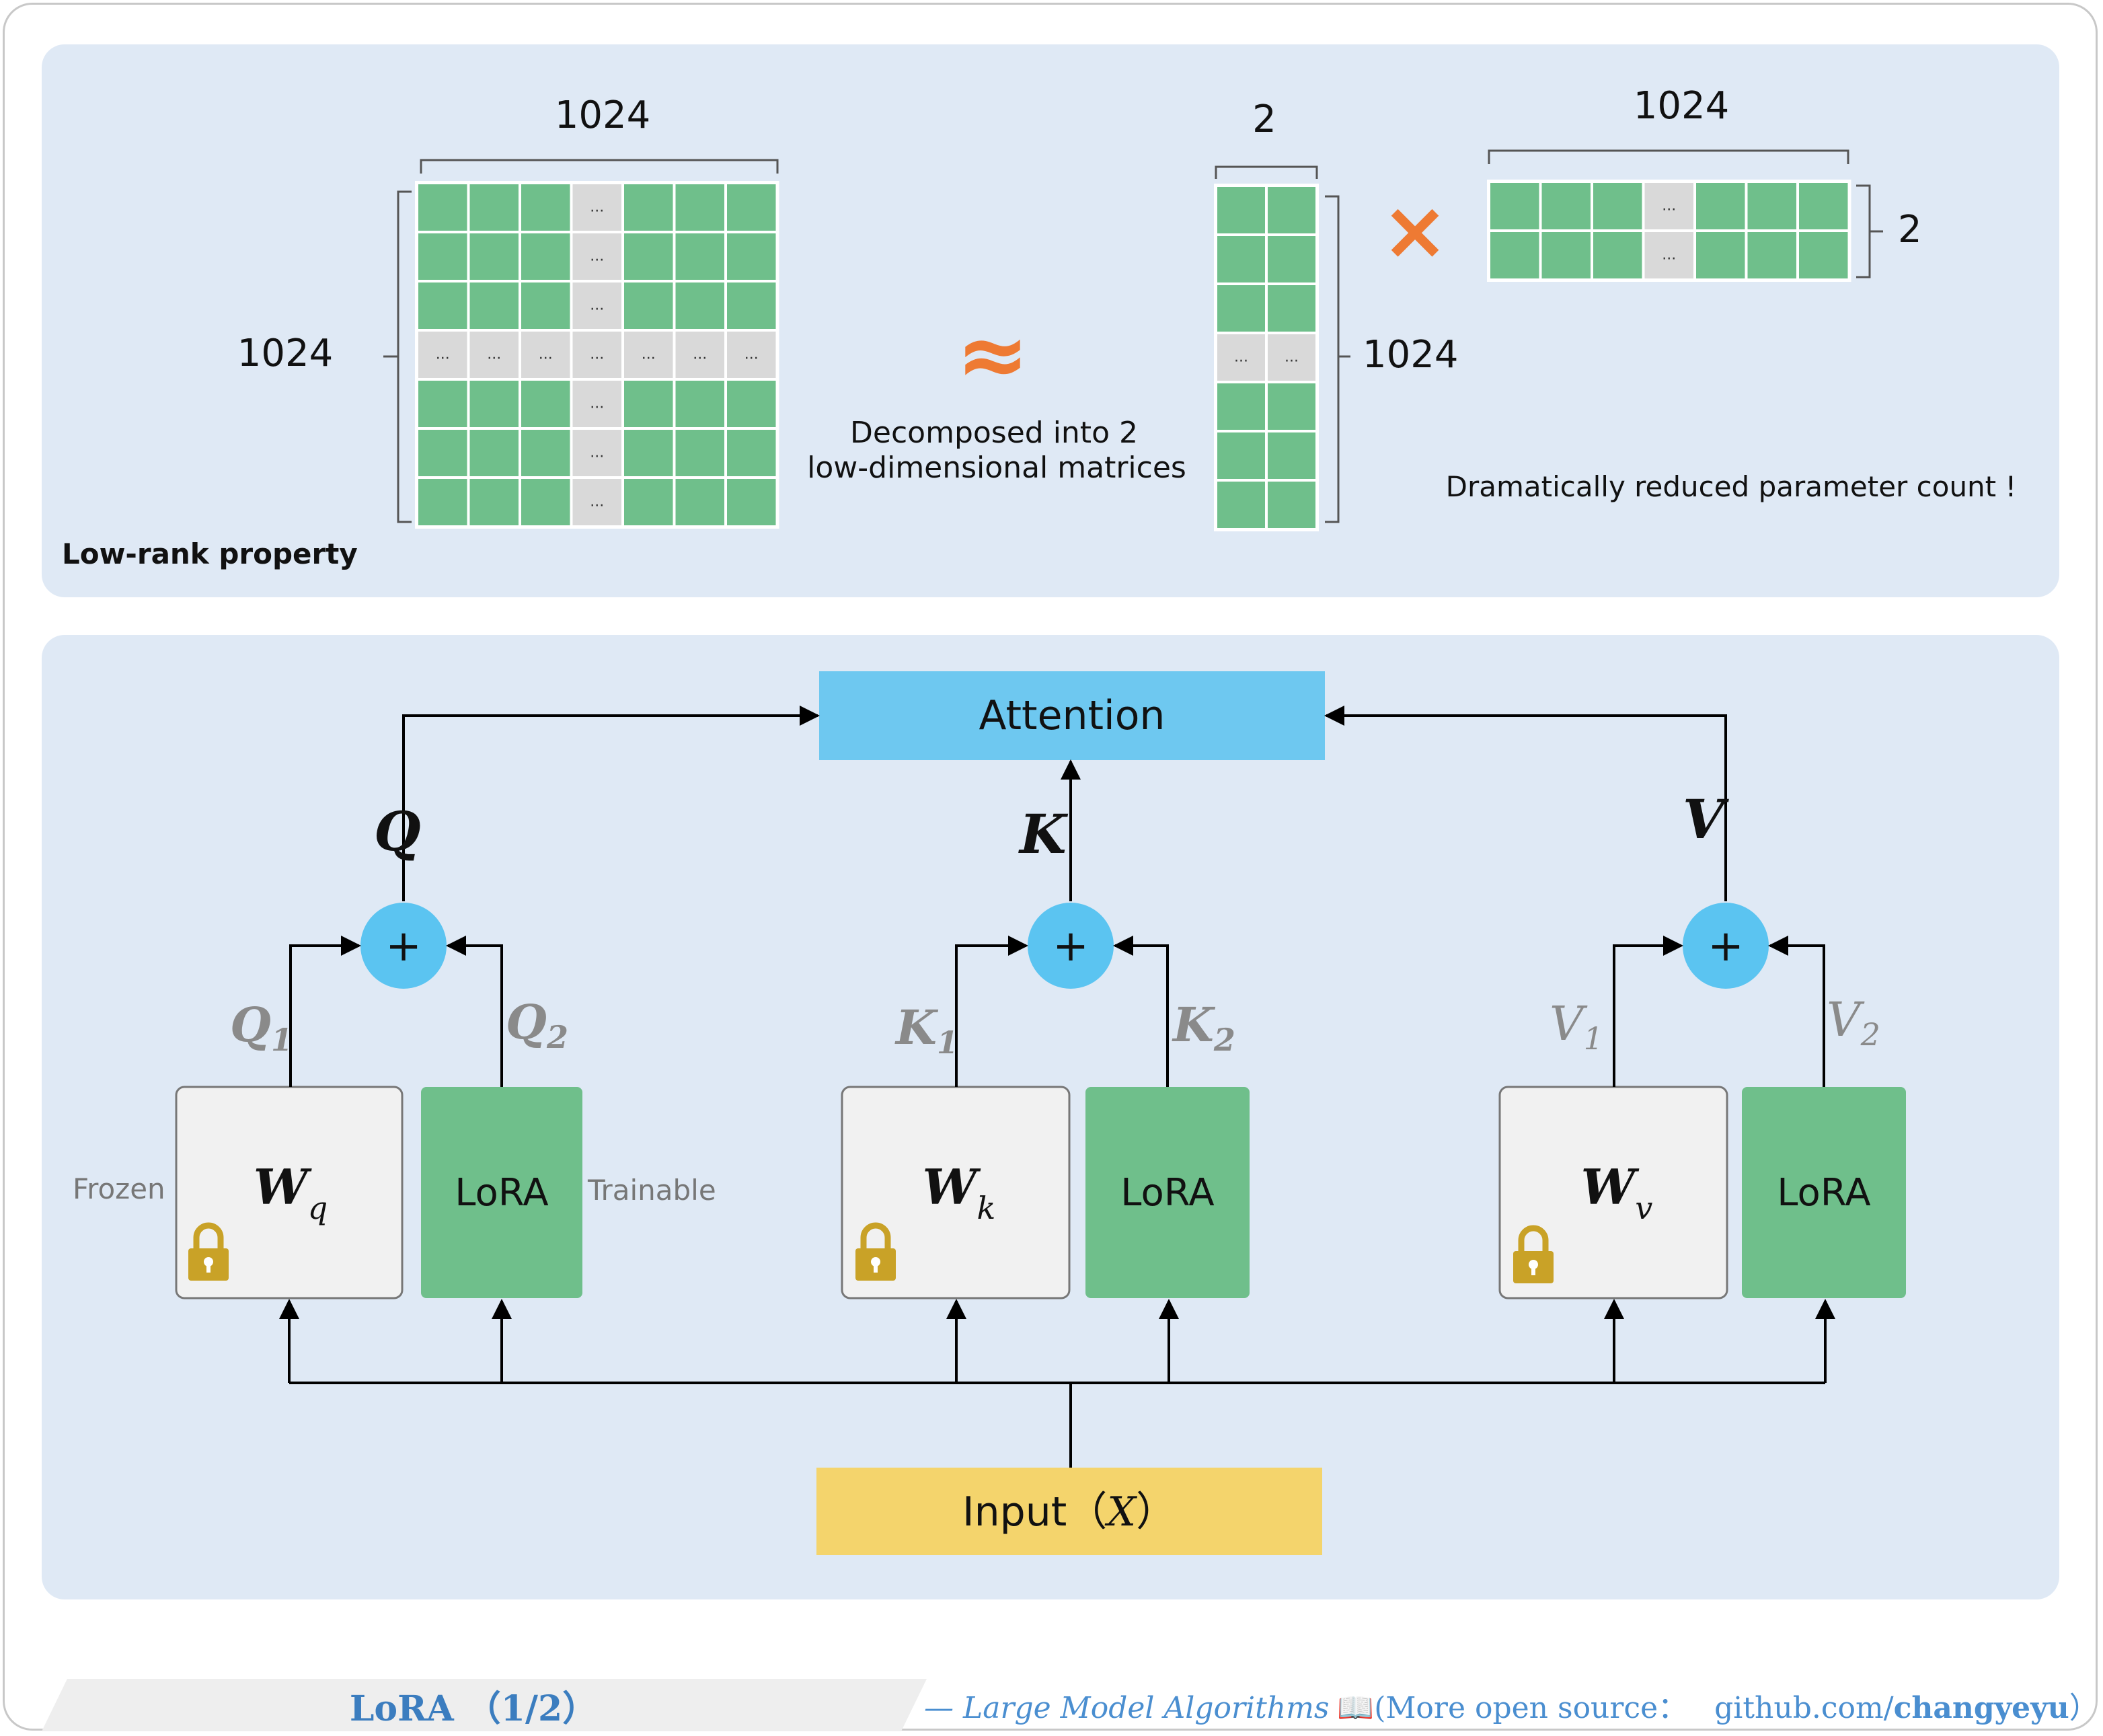 The width and height of the screenshot is (2103, 1736). Describe the element at coordinates (285, 353) in the screenshot. I see `big-matrix-rows-label: 1024` at that location.